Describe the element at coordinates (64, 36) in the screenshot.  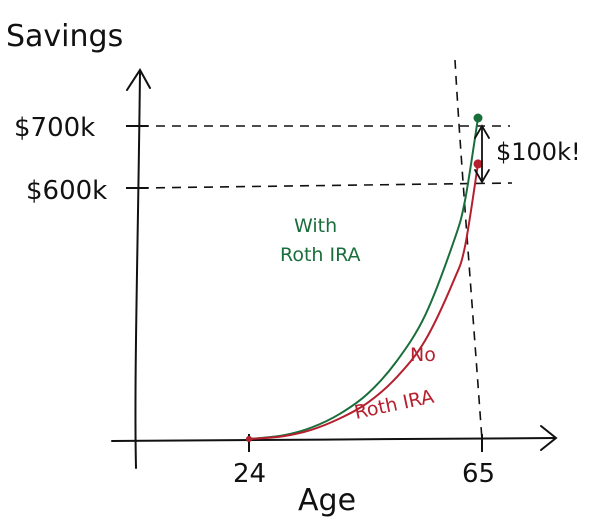
I see `y-axis-title: Savings` at that location.